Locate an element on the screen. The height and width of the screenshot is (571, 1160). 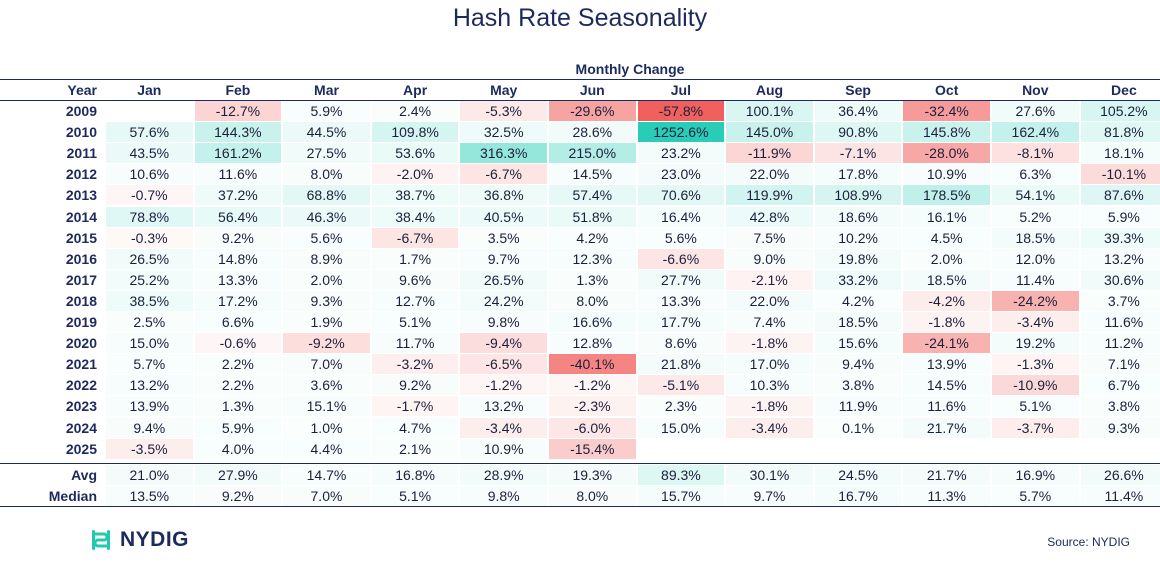
data-cell: 5.6% is located at coordinates (326, 238).